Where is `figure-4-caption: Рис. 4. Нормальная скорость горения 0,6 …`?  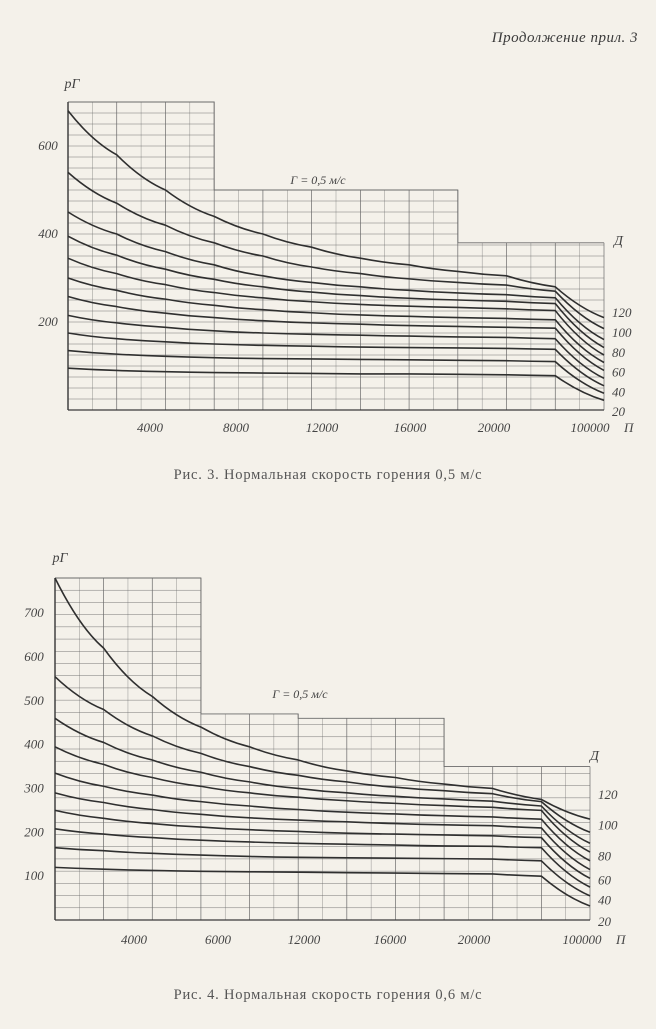 figure-4-caption: Рис. 4. Нормальная скорость горения 0,6 … is located at coordinates (328, 995).